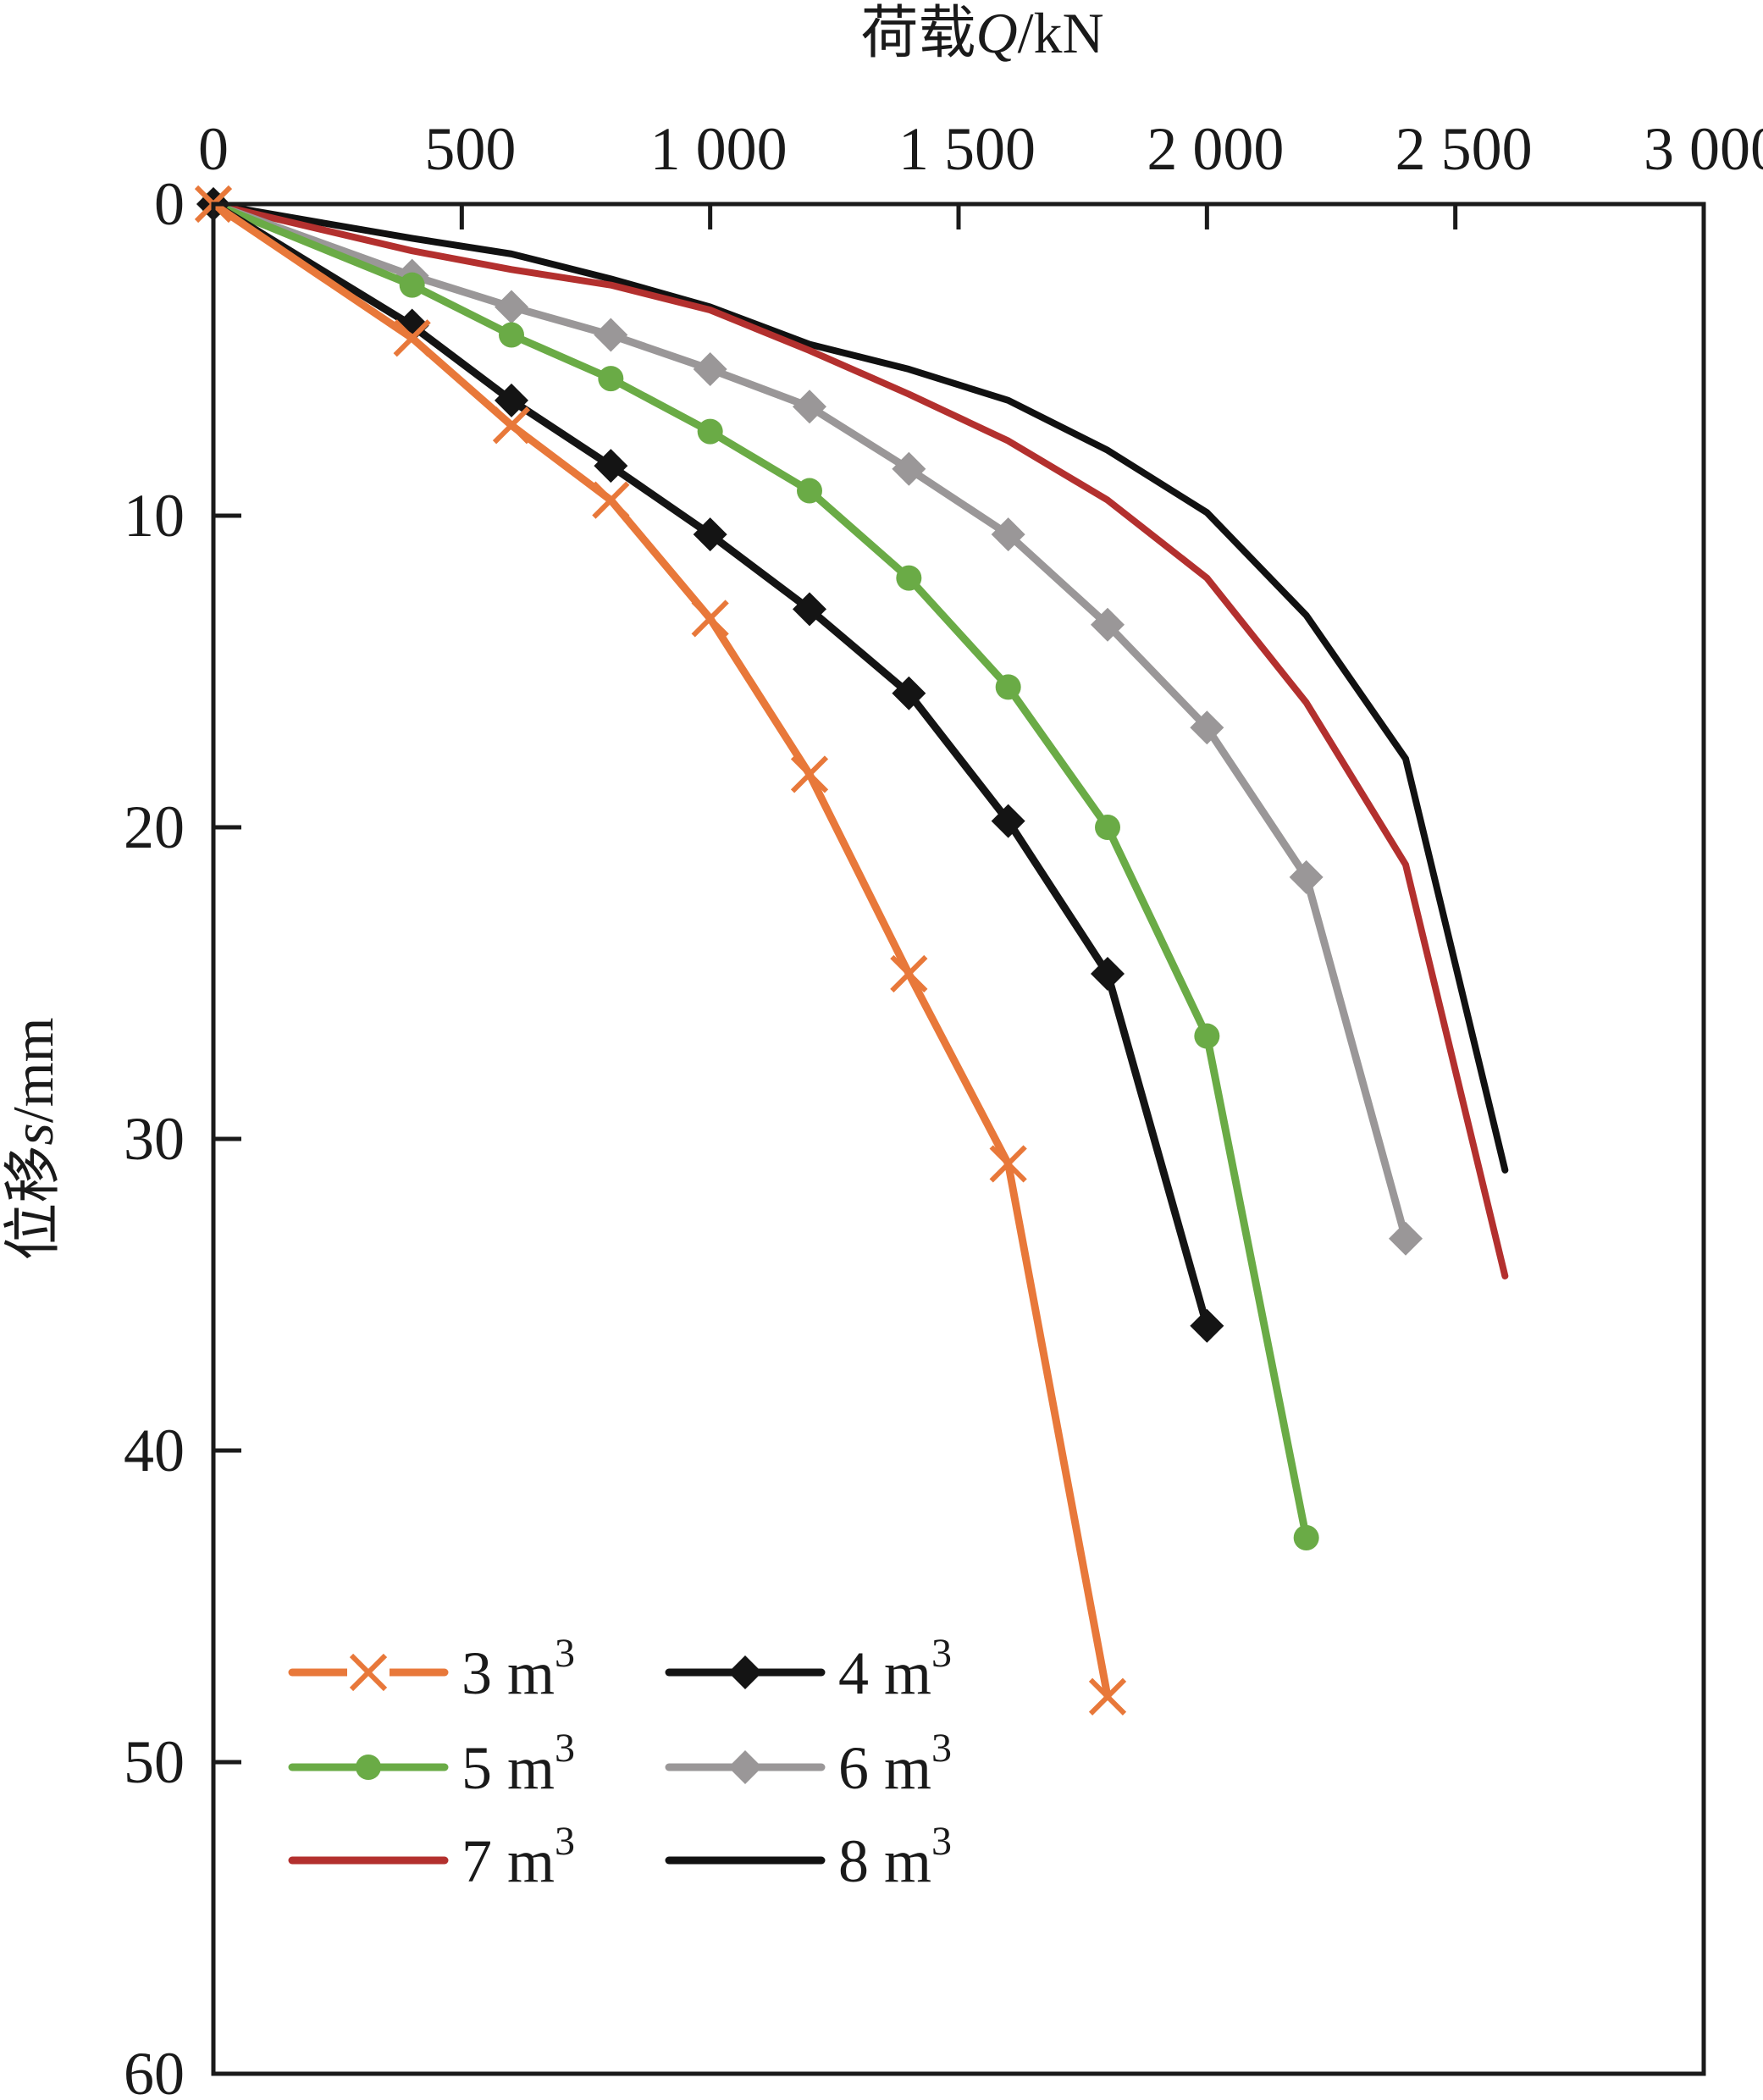 The image size is (1763, 2100). I want to click on x-axis-title-variable: Q, so click(996, 33).